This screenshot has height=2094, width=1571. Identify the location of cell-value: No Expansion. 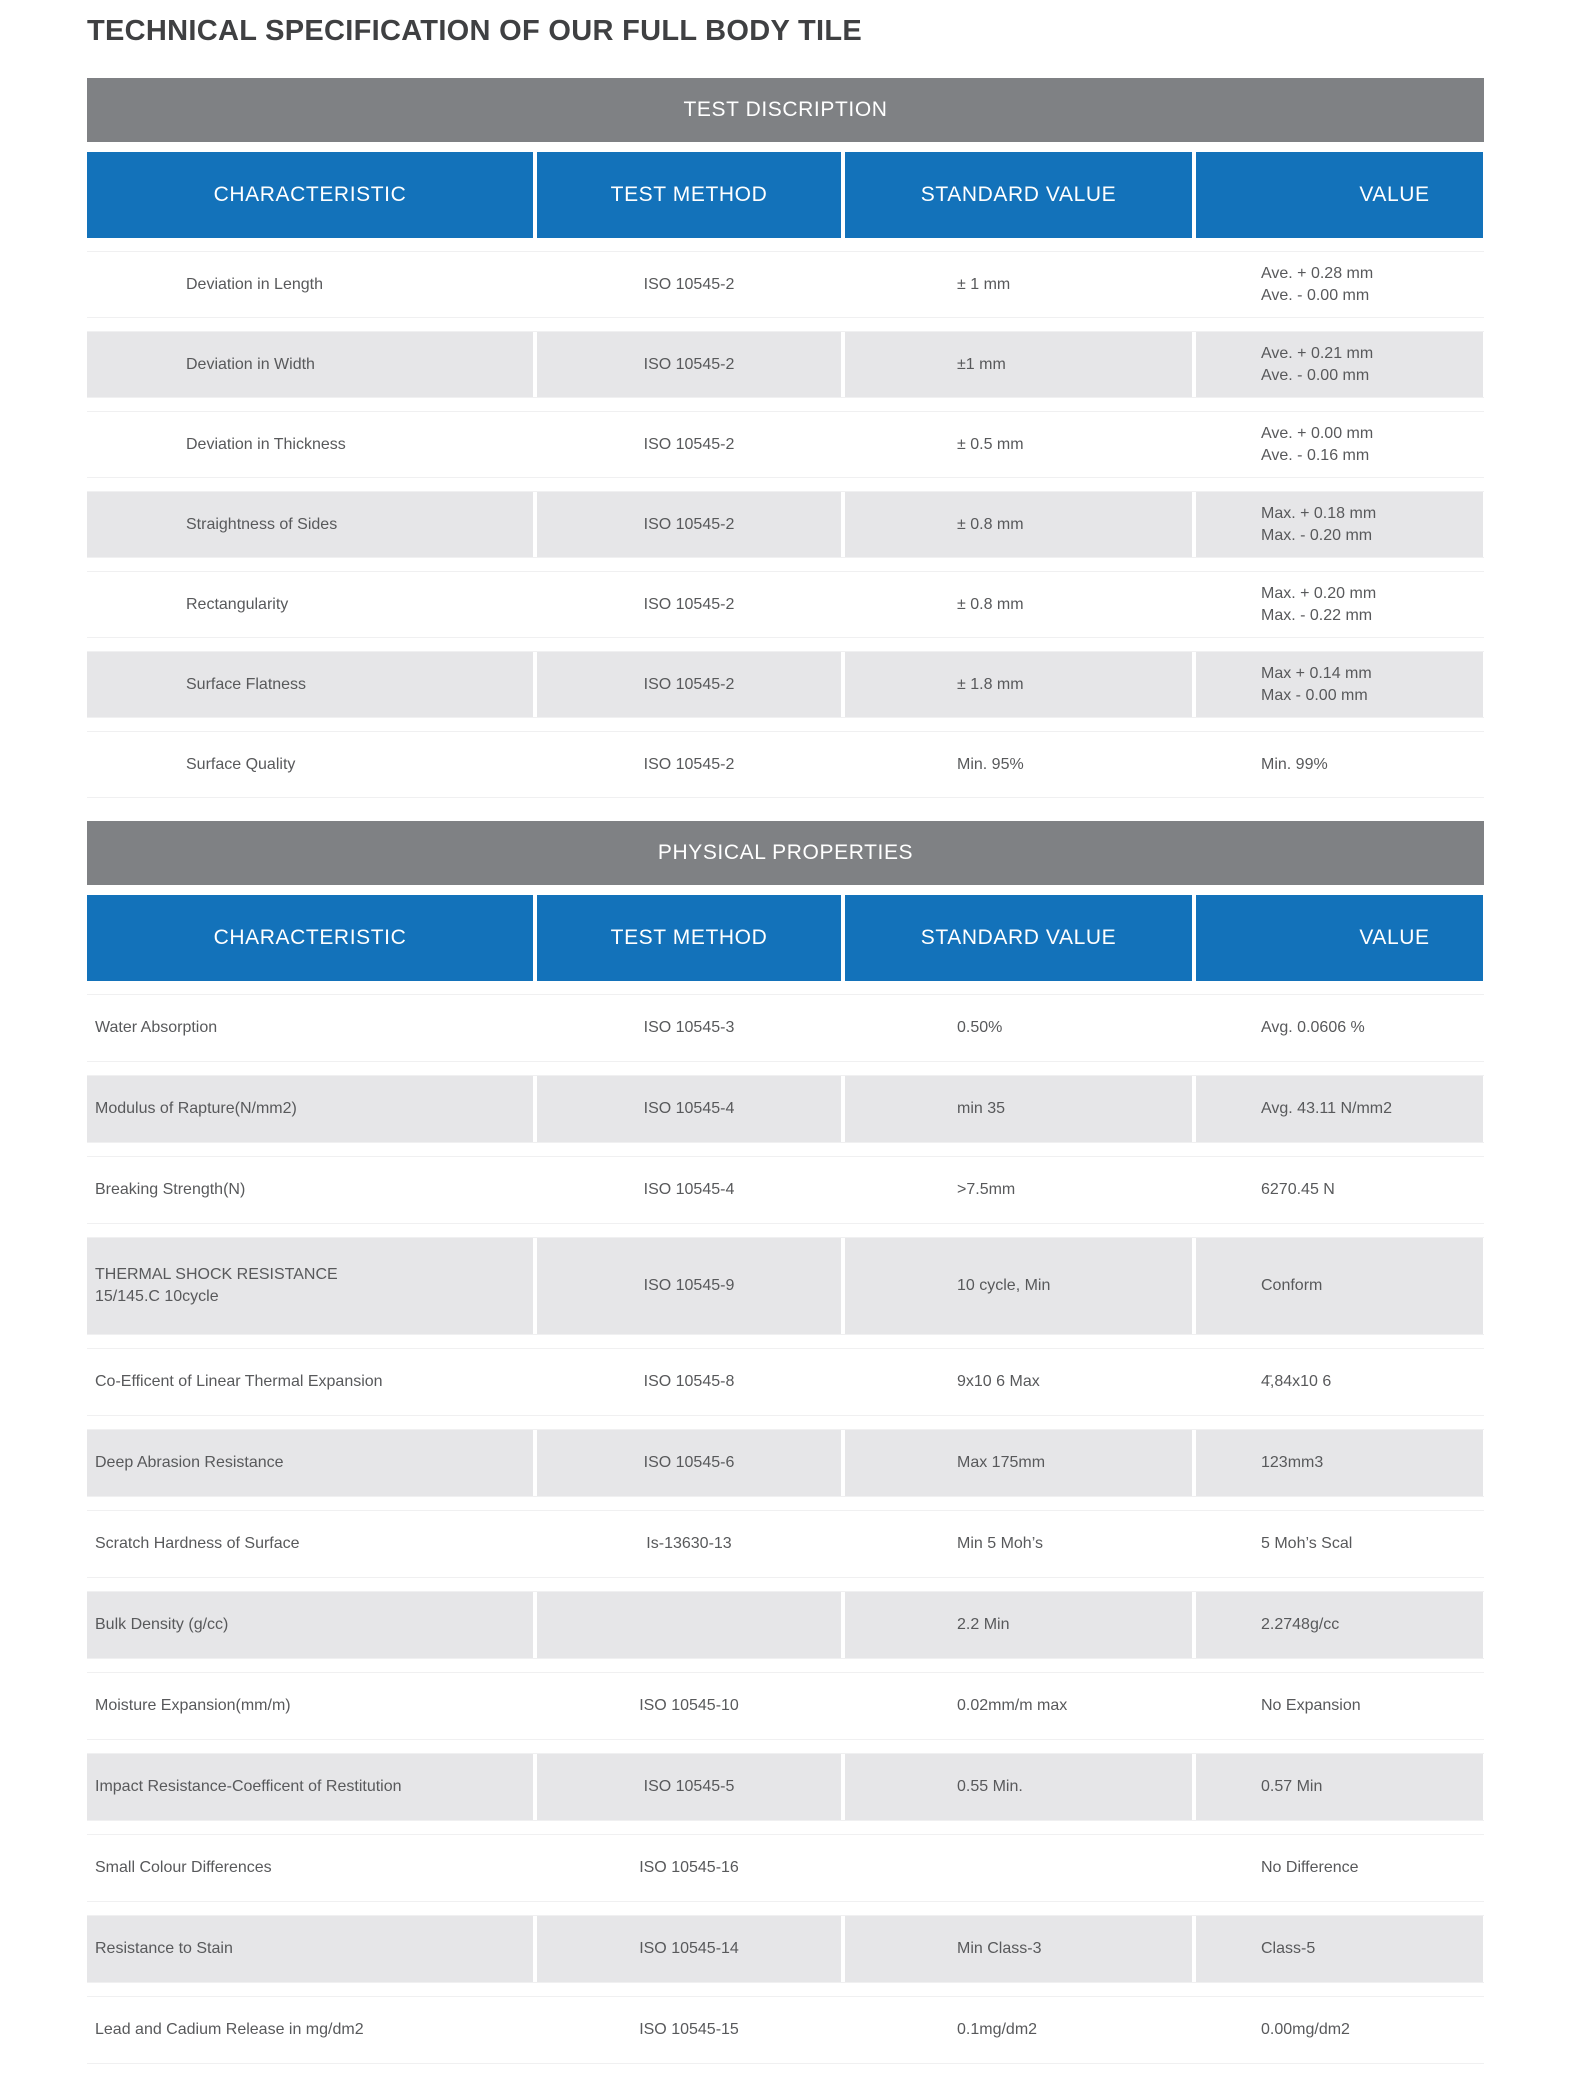
(1339, 1706).